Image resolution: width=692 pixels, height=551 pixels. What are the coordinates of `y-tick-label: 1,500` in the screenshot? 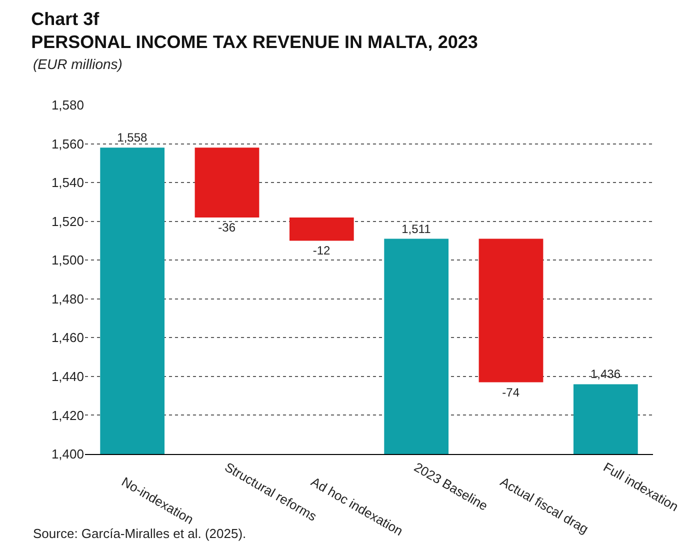 It's located at (67, 260).